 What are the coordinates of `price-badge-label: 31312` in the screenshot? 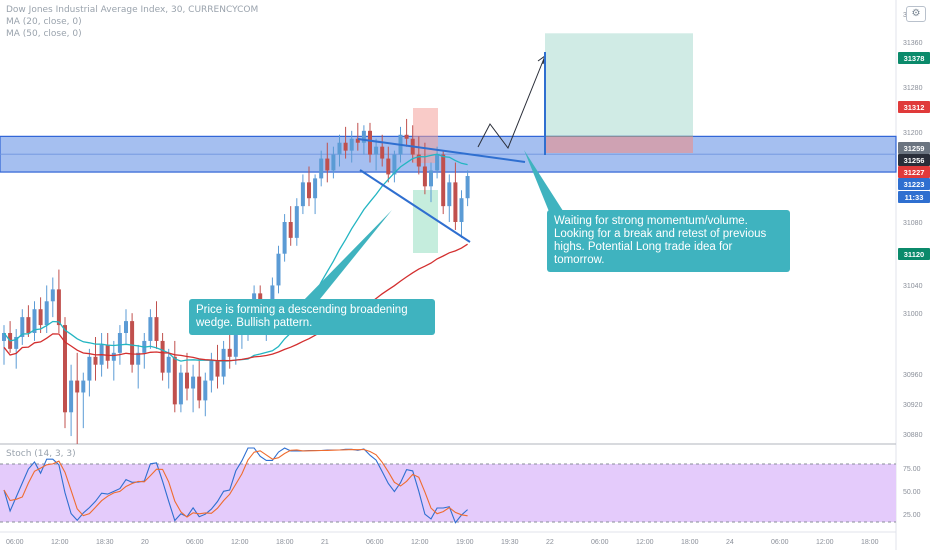 It's located at (914, 107).